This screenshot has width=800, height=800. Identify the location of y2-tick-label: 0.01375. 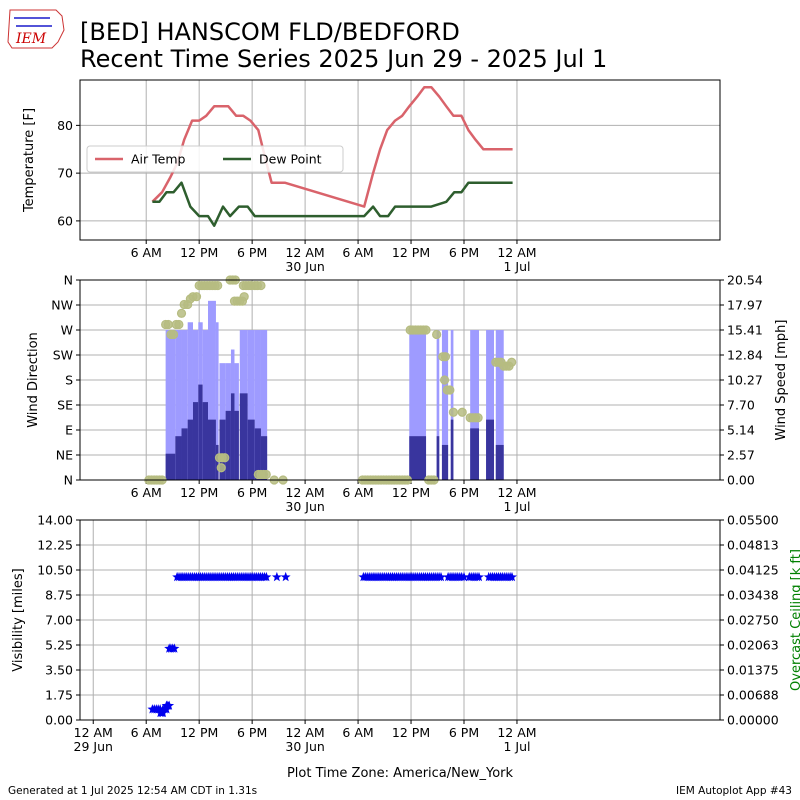
(753, 670).